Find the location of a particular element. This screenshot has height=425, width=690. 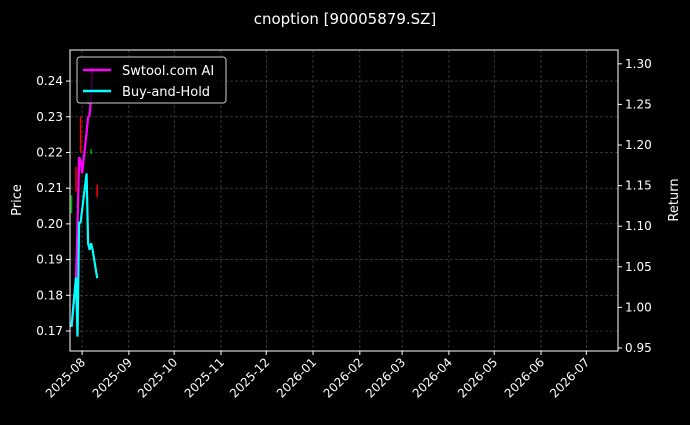

x-tick-label: 2025-09 is located at coordinates (112, 377).